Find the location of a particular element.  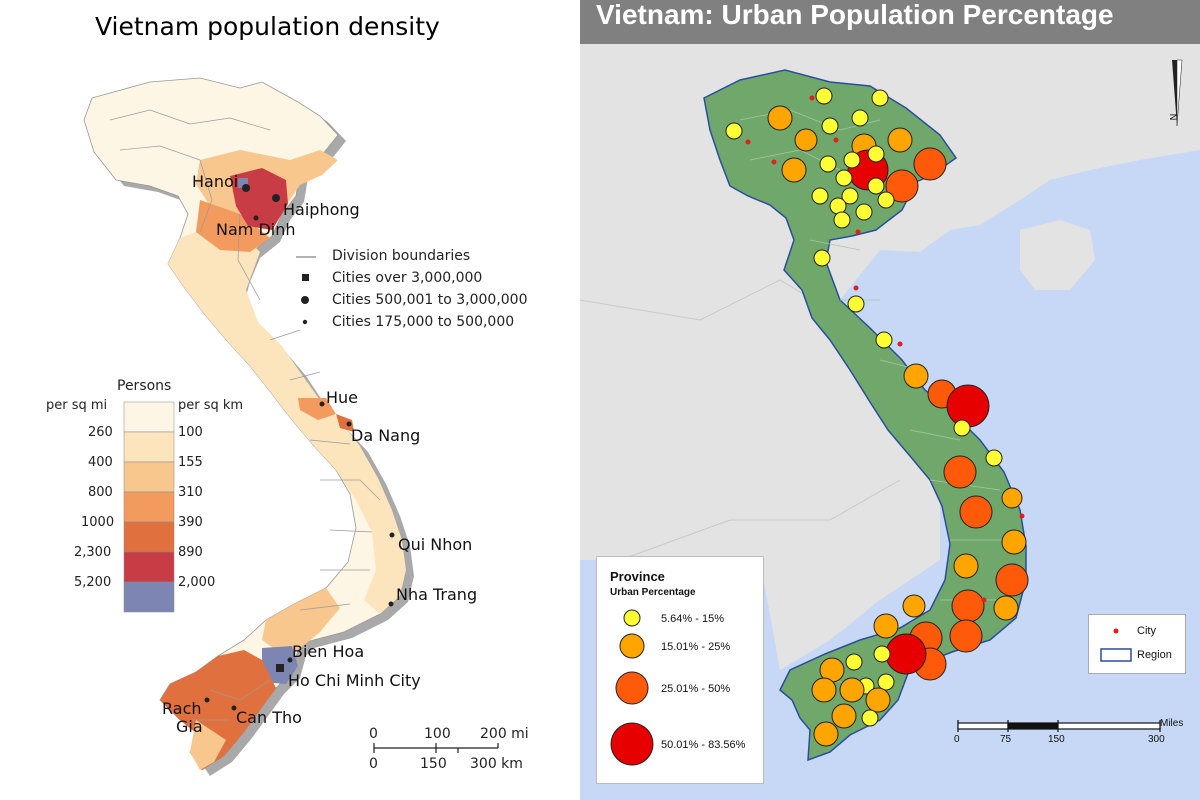

legend-division-boundaries: Division boundaries is located at coordinates (401, 256).